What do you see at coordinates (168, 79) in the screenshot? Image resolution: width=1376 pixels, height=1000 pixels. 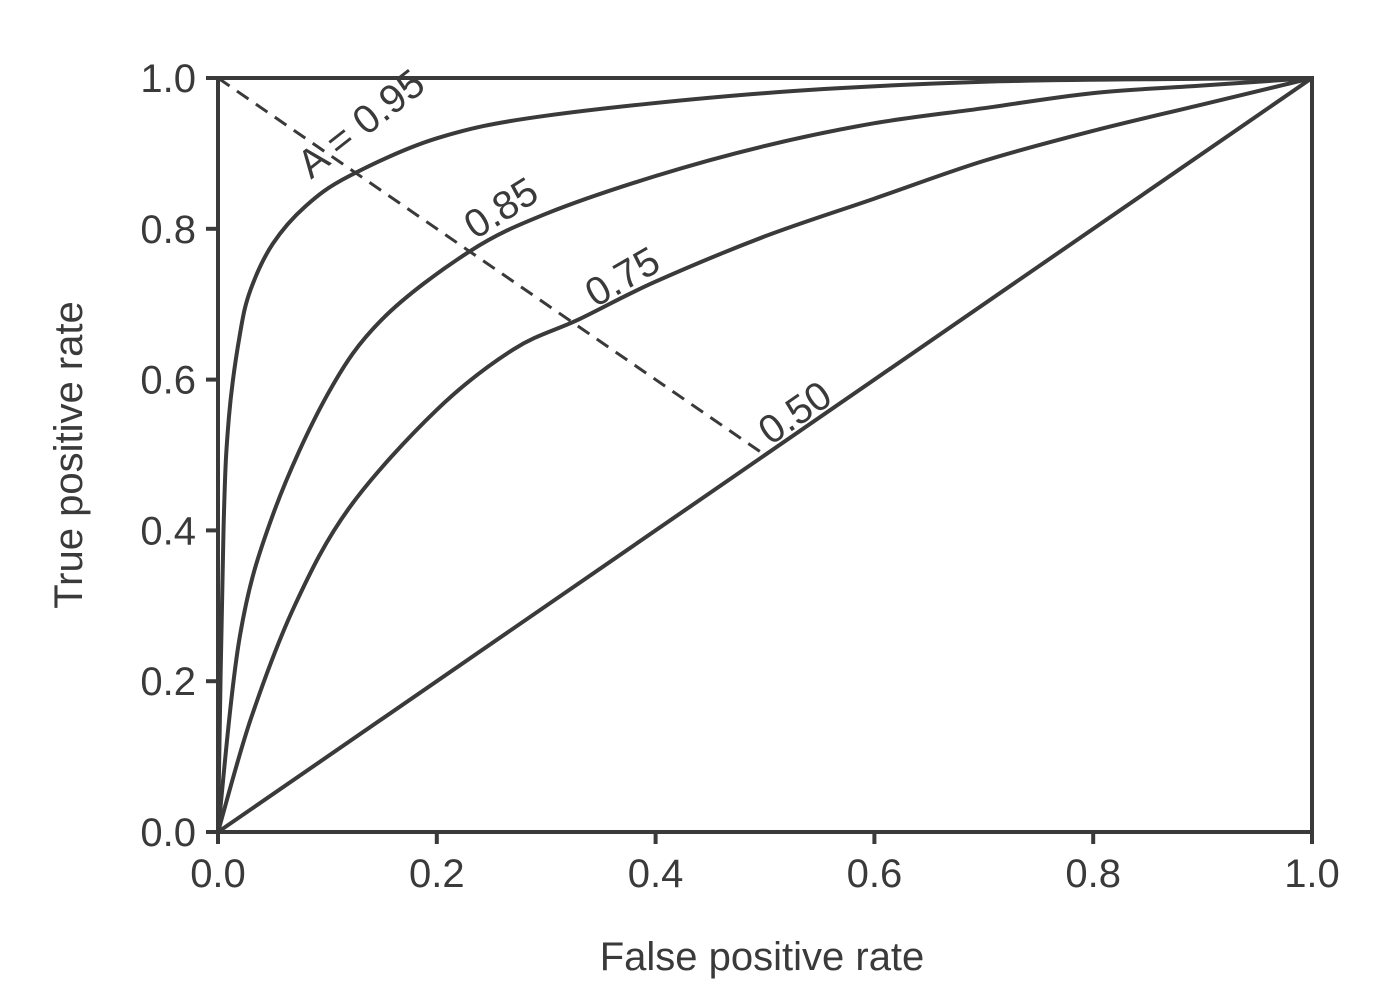 I see `y-tick-label: 1.0` at bounding box center [168, 79].